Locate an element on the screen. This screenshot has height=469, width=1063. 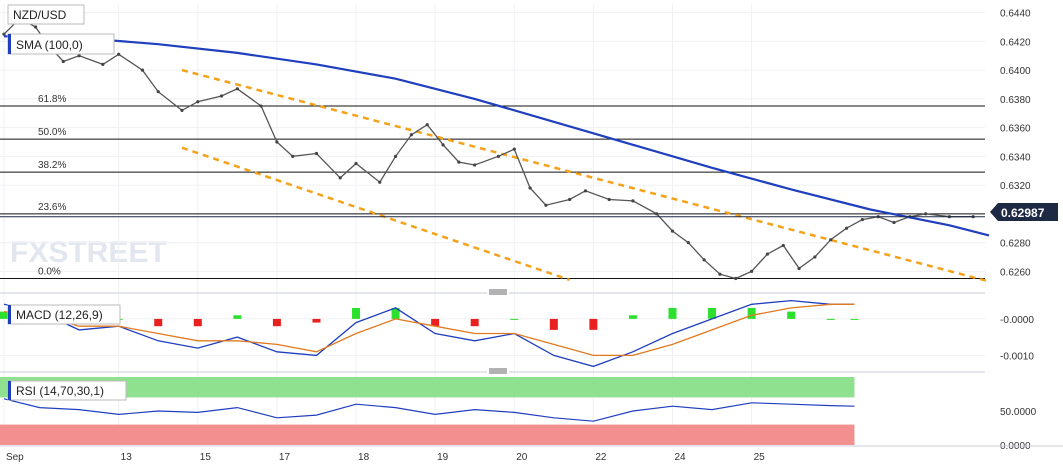
watermark-text: FXSTREET is located at coordinates (88, 252).